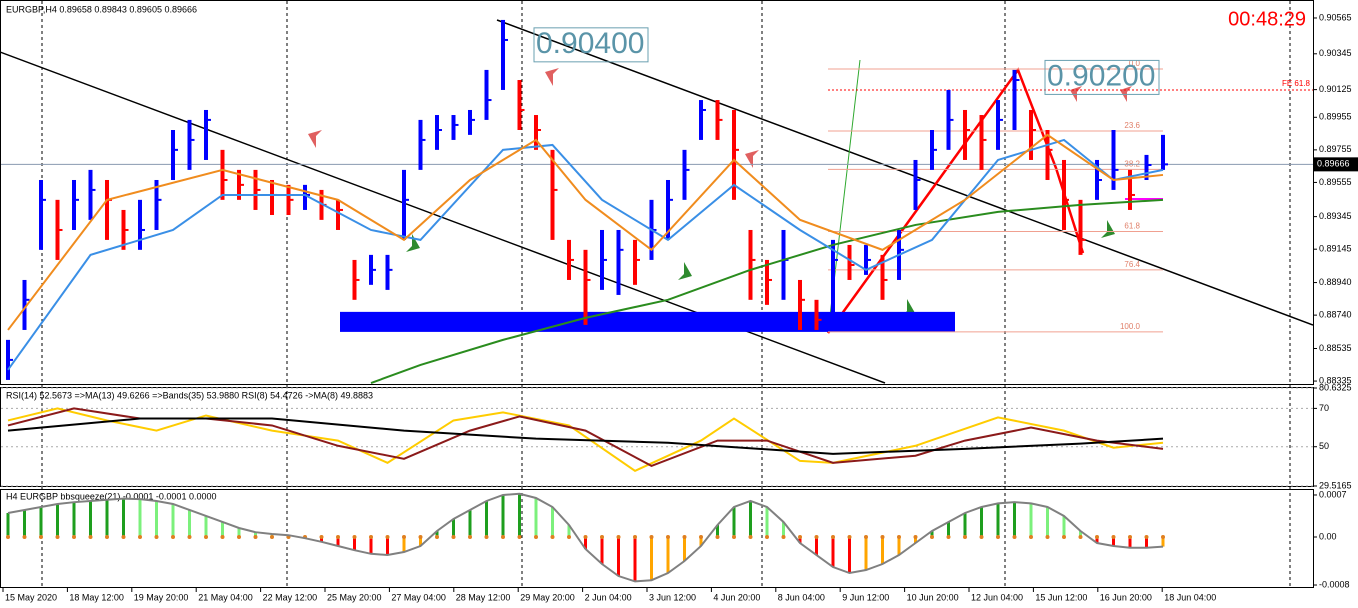  What do you see at coordinates (1335, 149) in the screenshot?
I see `y-tick-label: 0.89755` at bounding box center [1335, 149].